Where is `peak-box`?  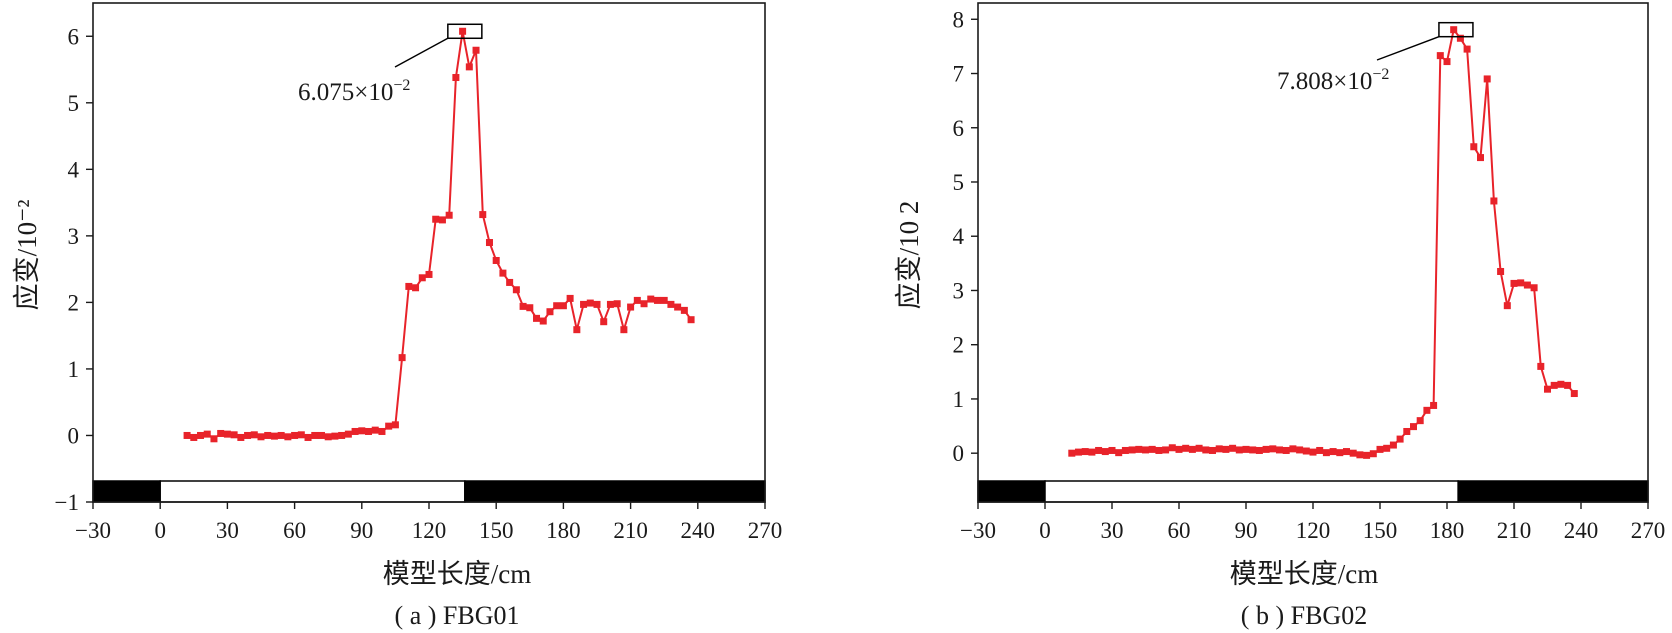
peak-box is located at coordinates (1456, 29).